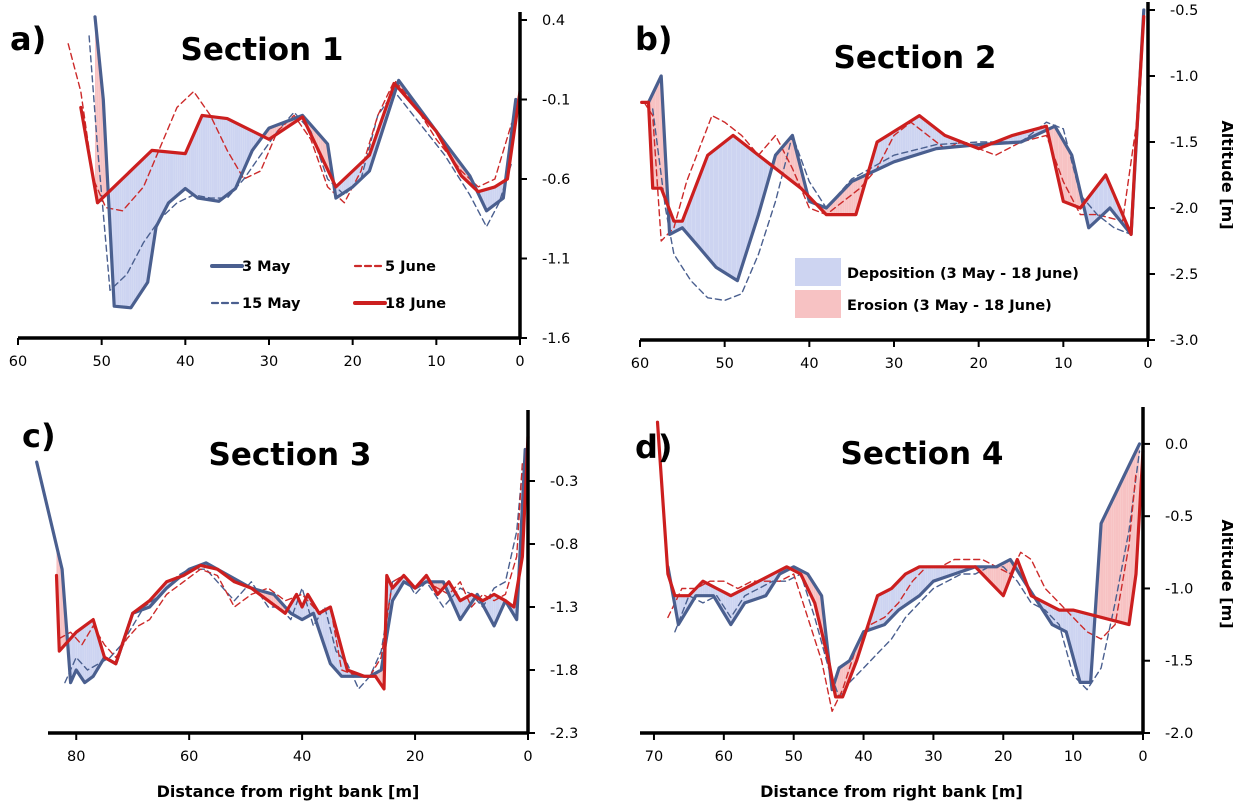 The height and width of the screenshot is (807, 1233). I want to click on x-axis-label: Distance from right bank [m], so click(891, 791).